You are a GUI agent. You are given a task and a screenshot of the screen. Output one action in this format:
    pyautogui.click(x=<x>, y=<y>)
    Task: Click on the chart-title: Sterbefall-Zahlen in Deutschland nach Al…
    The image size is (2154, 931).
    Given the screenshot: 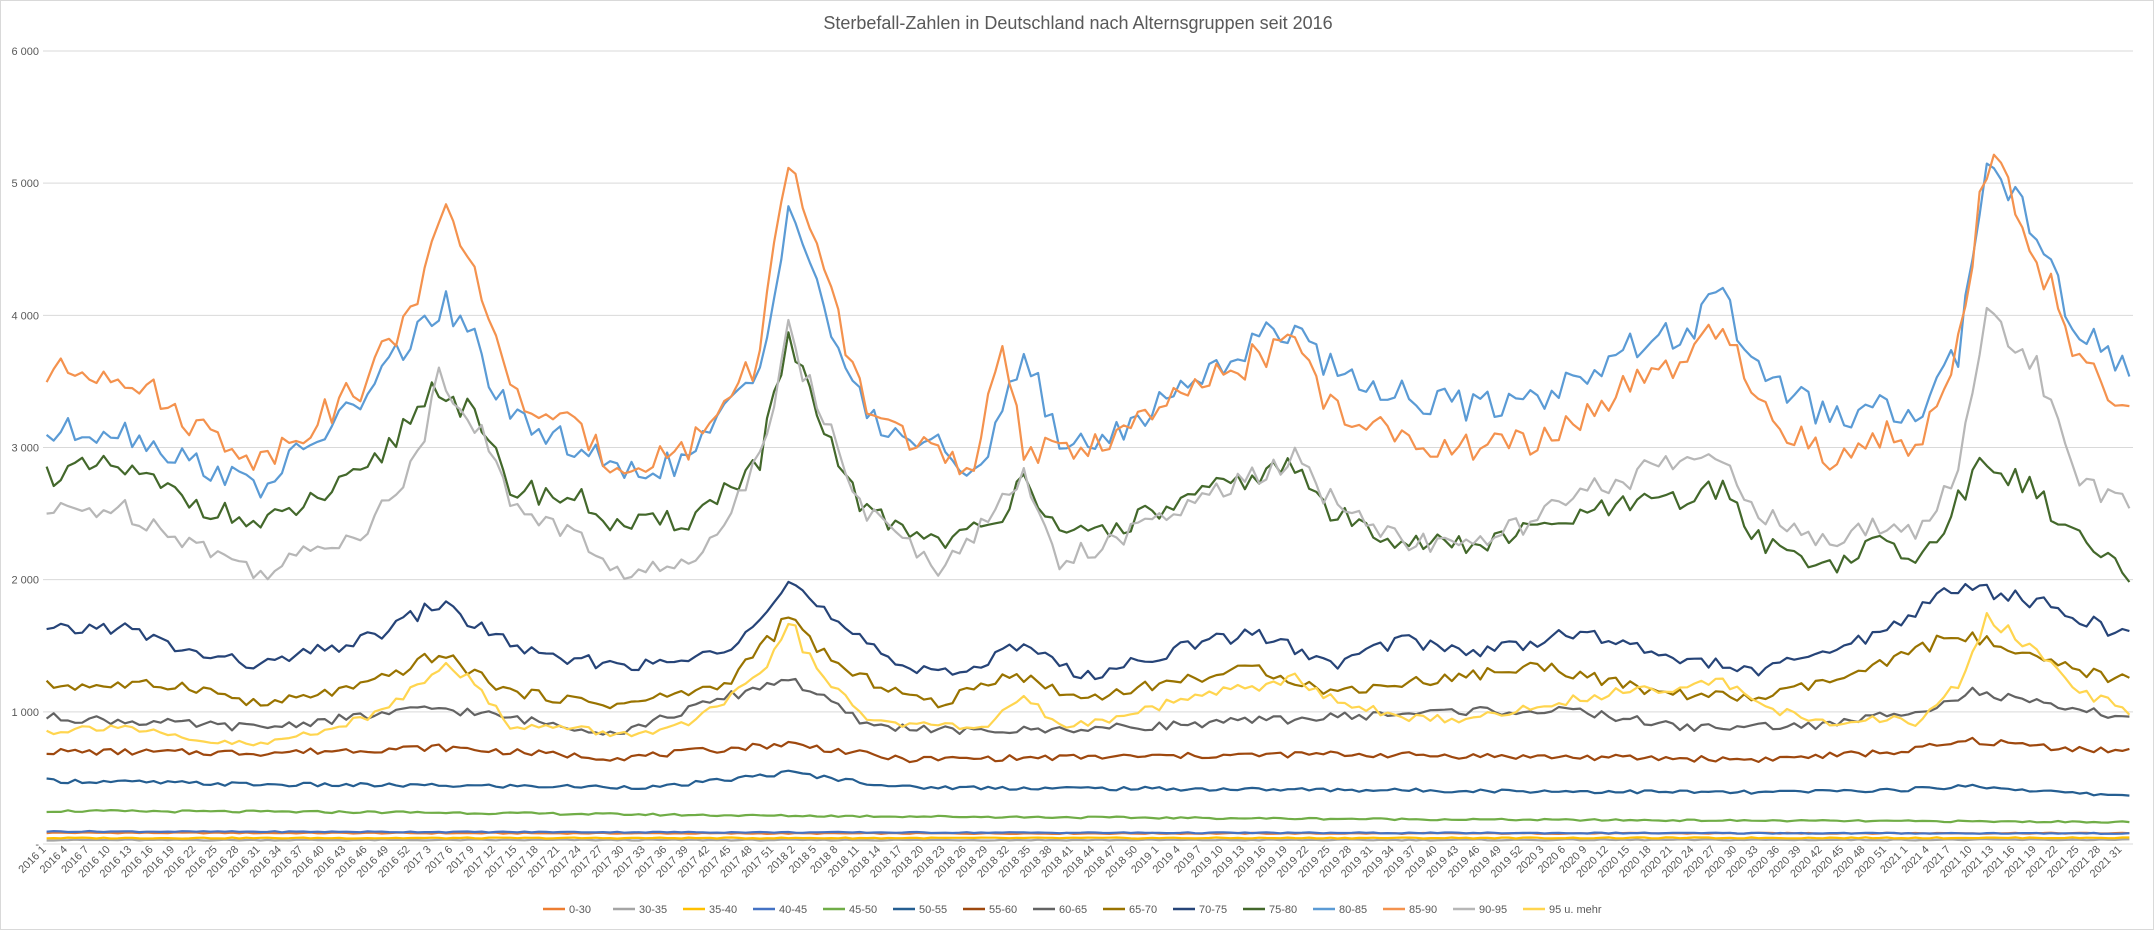 What is the action you would take?
    pyautogui.click(x=1078, y=23)
    